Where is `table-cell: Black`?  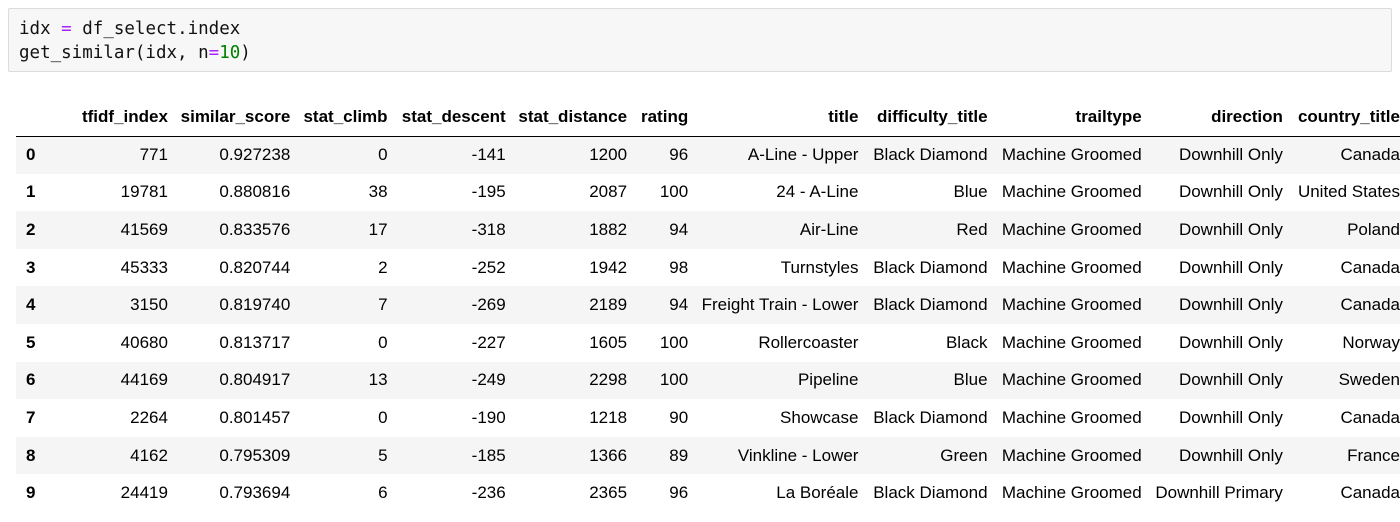
table-cell: Black is located at coordinates (966, 342).